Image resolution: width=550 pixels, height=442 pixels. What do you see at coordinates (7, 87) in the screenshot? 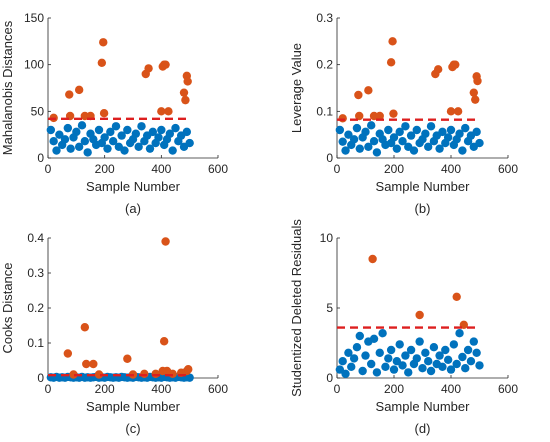
I see `y-axis-label: Mahalanobis Distances` at bounding box center [7, 87].